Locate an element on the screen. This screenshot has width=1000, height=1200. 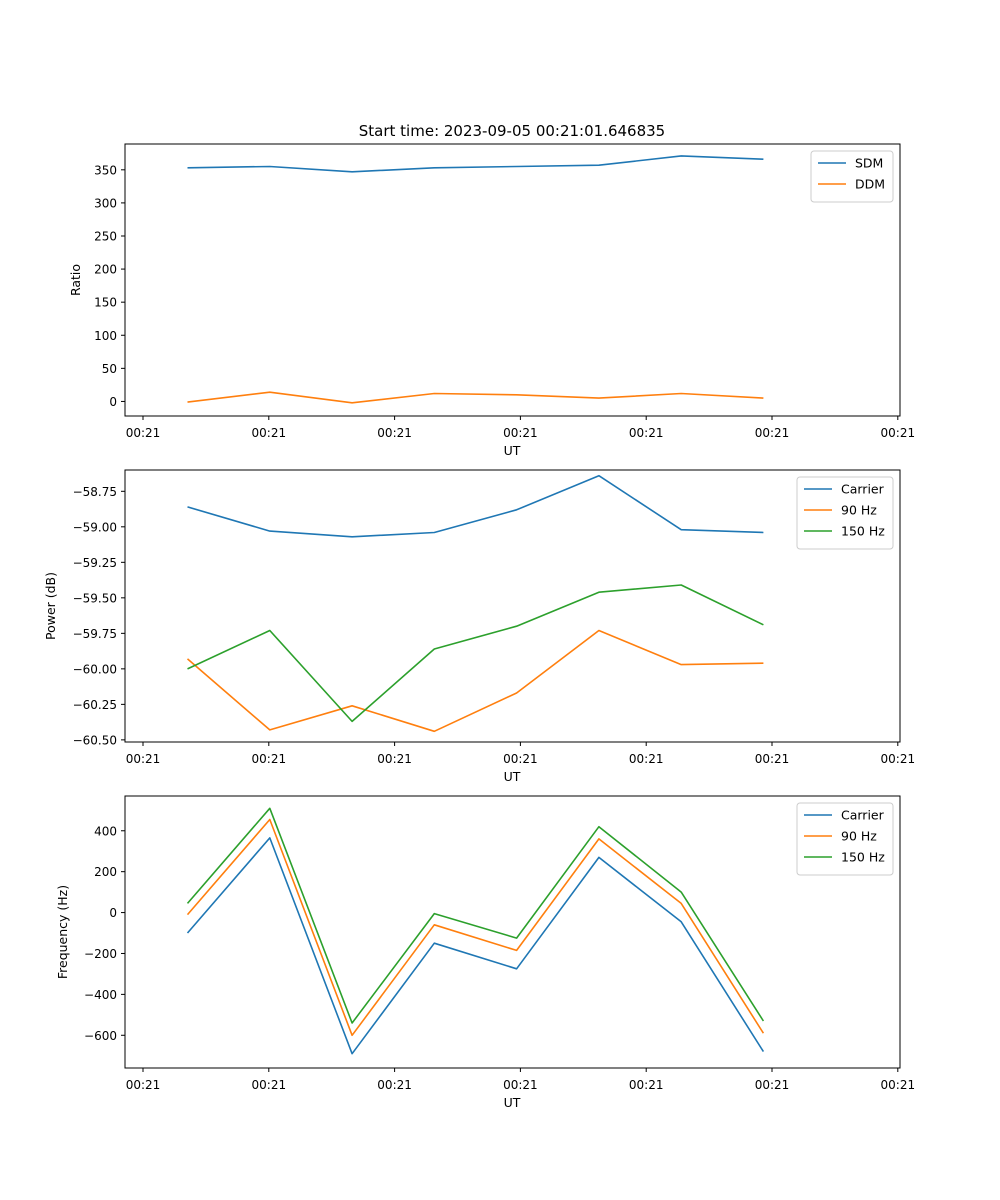
y-tick-label: 300 is located at coordinates (105, 203).